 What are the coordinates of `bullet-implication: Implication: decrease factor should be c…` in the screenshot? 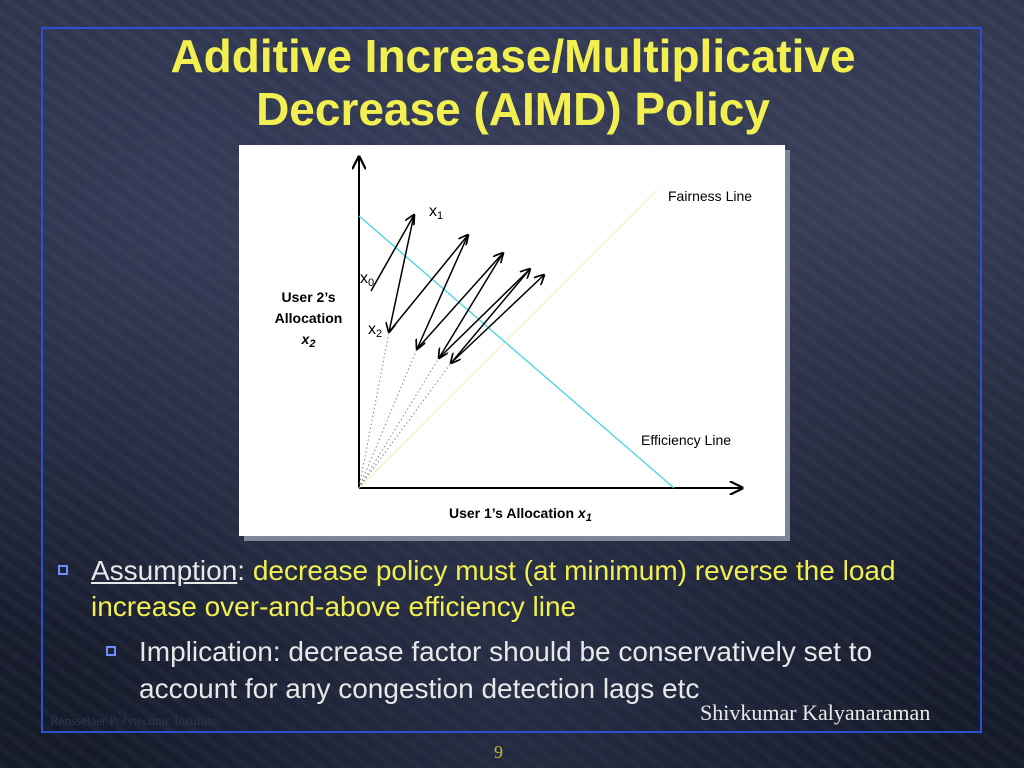 It's located at (526, 670).